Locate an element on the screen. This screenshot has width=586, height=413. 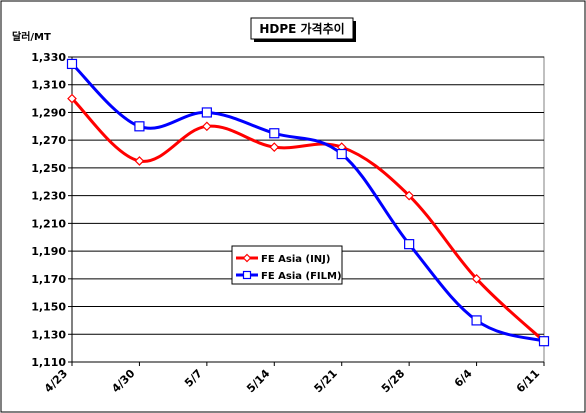
y-tick-label: 1,270 is located at coordinates (48, 140).